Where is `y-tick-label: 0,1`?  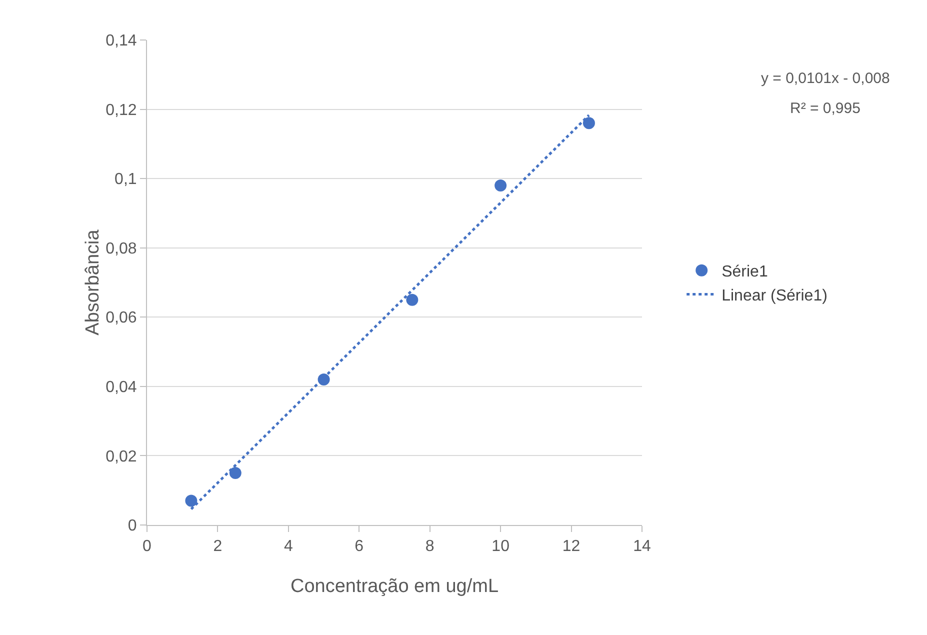
y-tick-label: 0,1 is located at coordinates (125, 179).